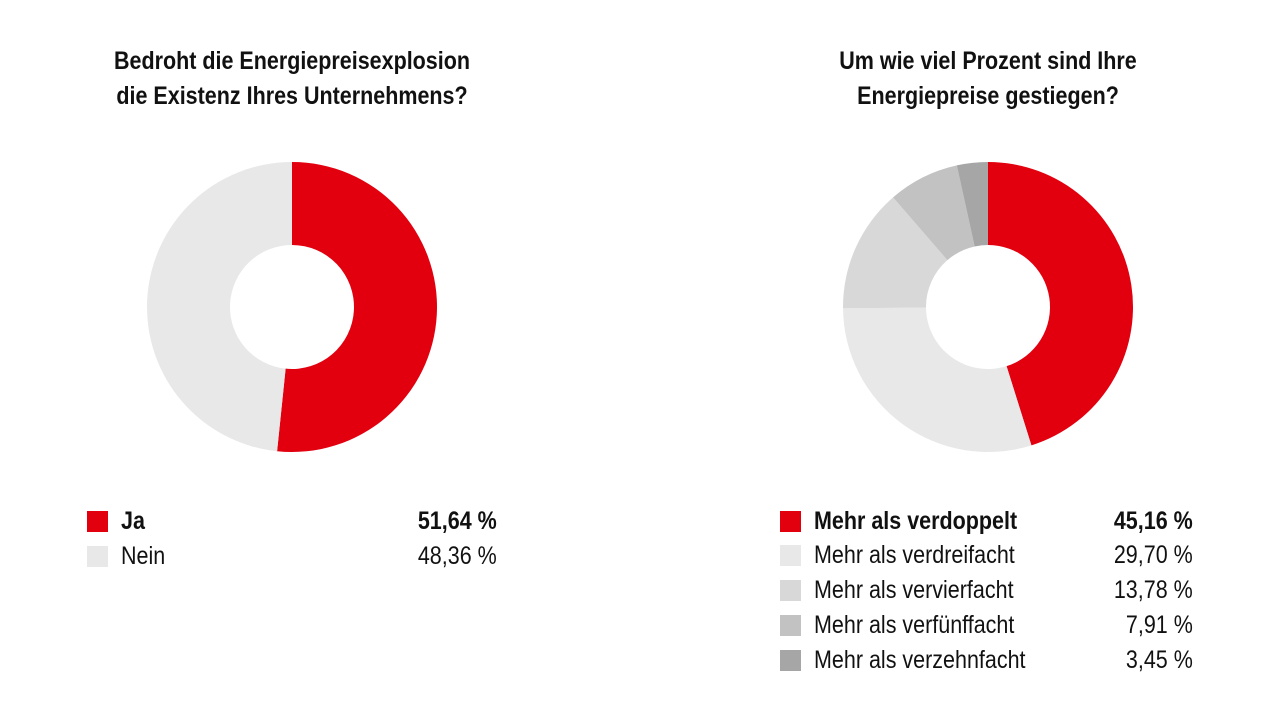  Describe the element at coordinates (1159, 624) in the screenshot. I see `legend-value: 7,91 %` at that location.